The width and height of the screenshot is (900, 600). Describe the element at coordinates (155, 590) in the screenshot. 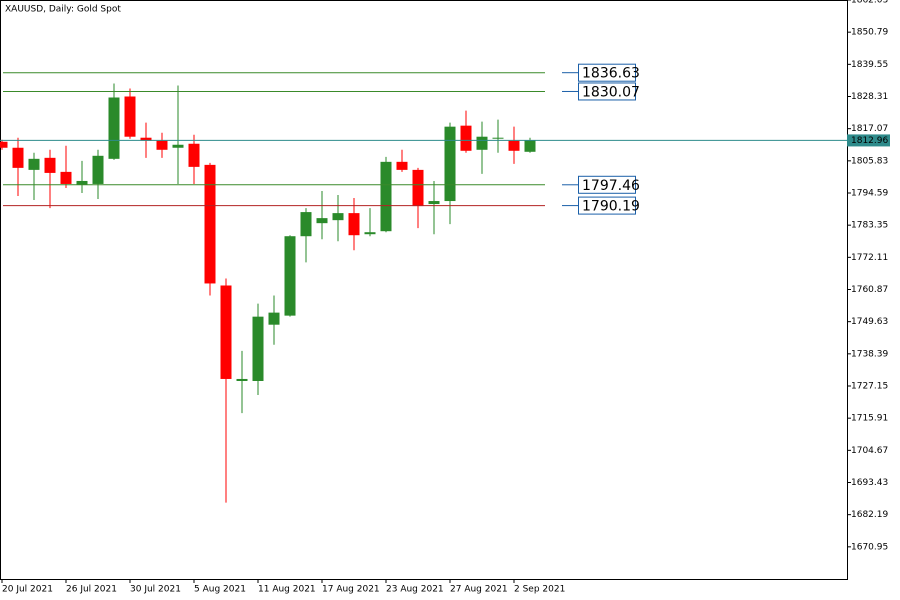

I see `x-tick-label: 30 Jul 2021` at that location.